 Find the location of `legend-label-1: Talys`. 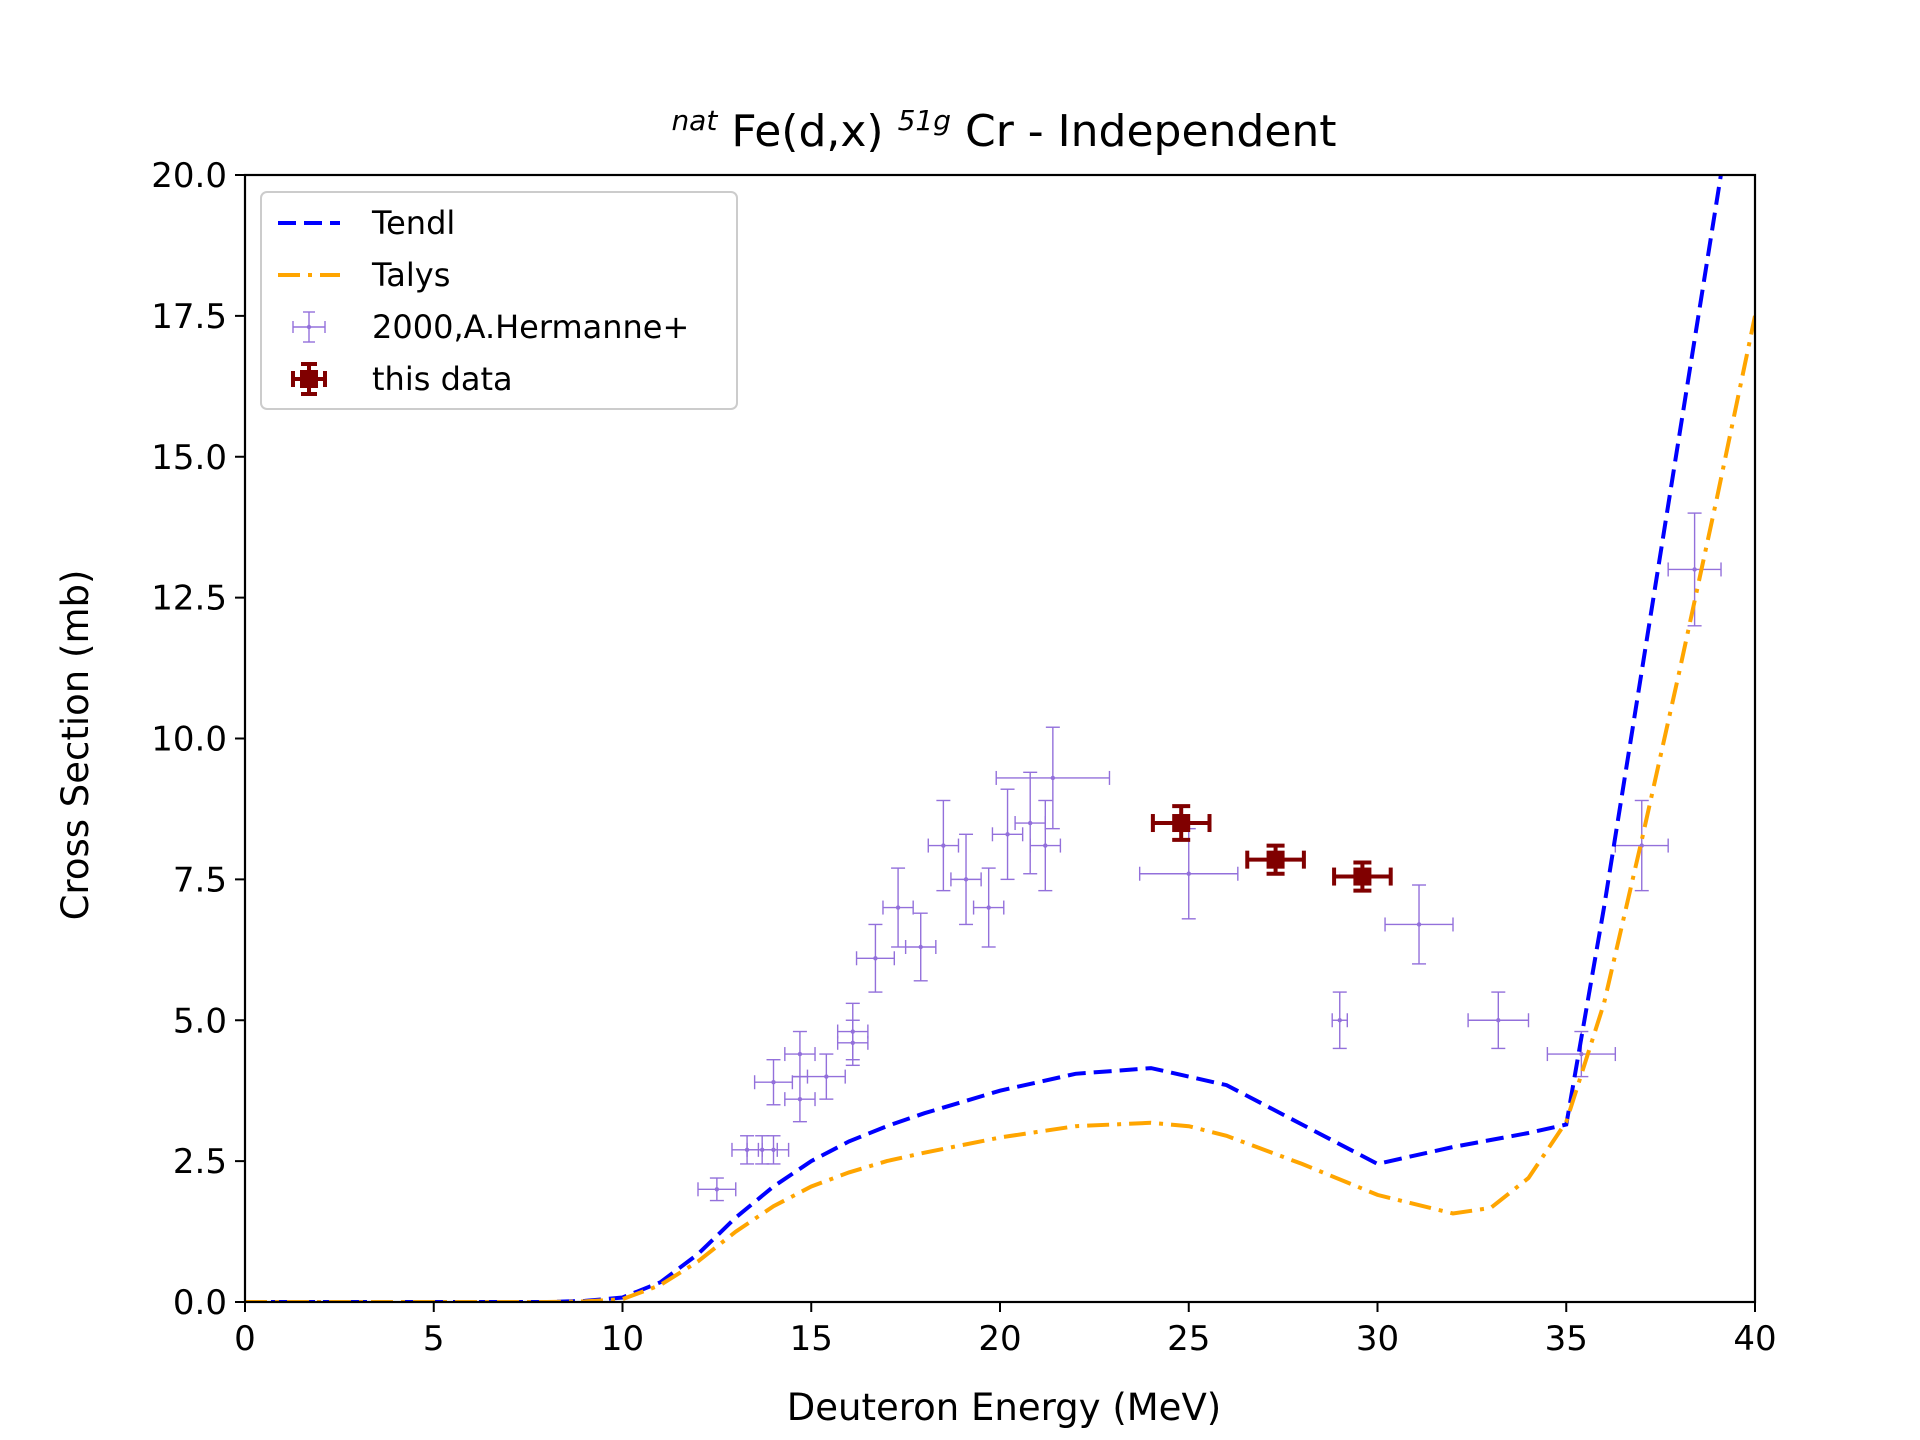

legend-label-1: Talys is located at coordinates (410, 275).